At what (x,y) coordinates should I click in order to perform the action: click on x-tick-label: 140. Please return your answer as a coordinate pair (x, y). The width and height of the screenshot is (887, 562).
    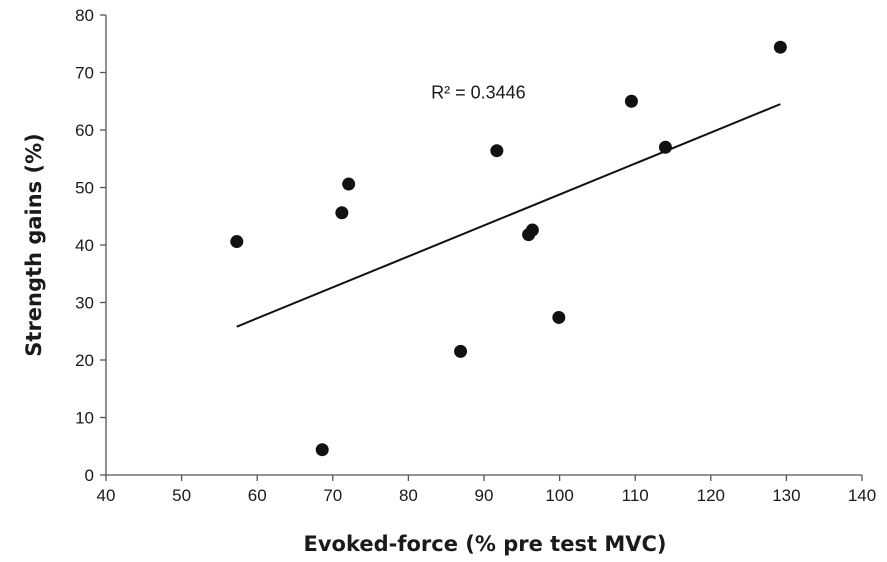
    Looking at the image, I should click on (862, 495).